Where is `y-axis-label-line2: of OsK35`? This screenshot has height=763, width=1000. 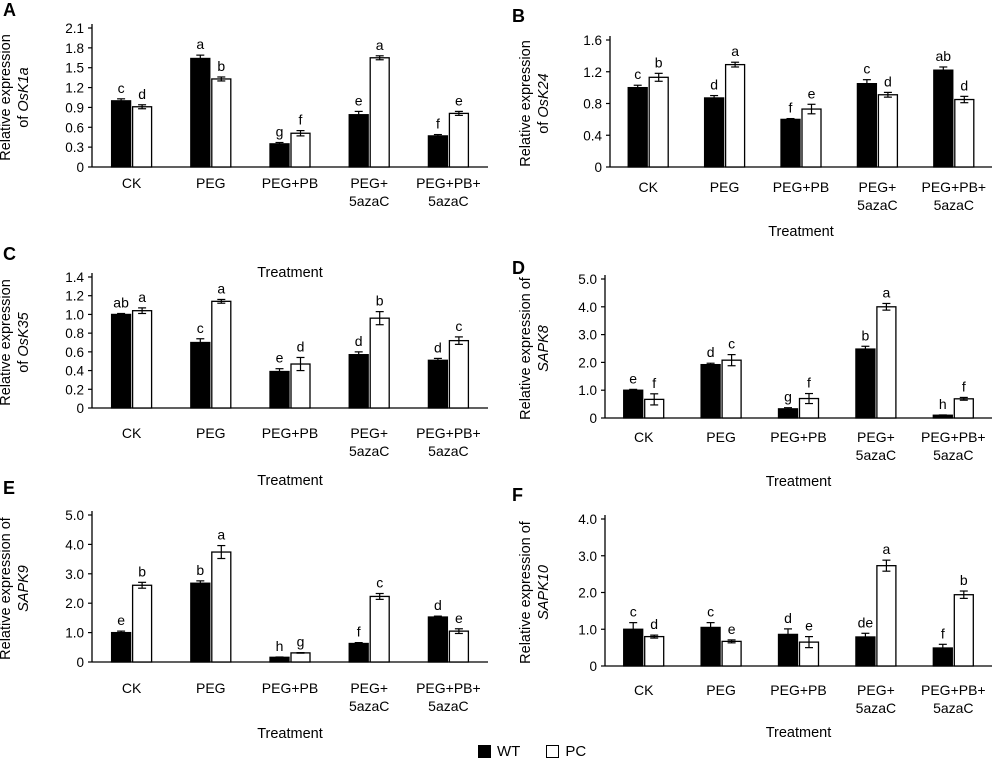
y-axis-label-line2: of OsK35 is located at coordinates (24, 341).